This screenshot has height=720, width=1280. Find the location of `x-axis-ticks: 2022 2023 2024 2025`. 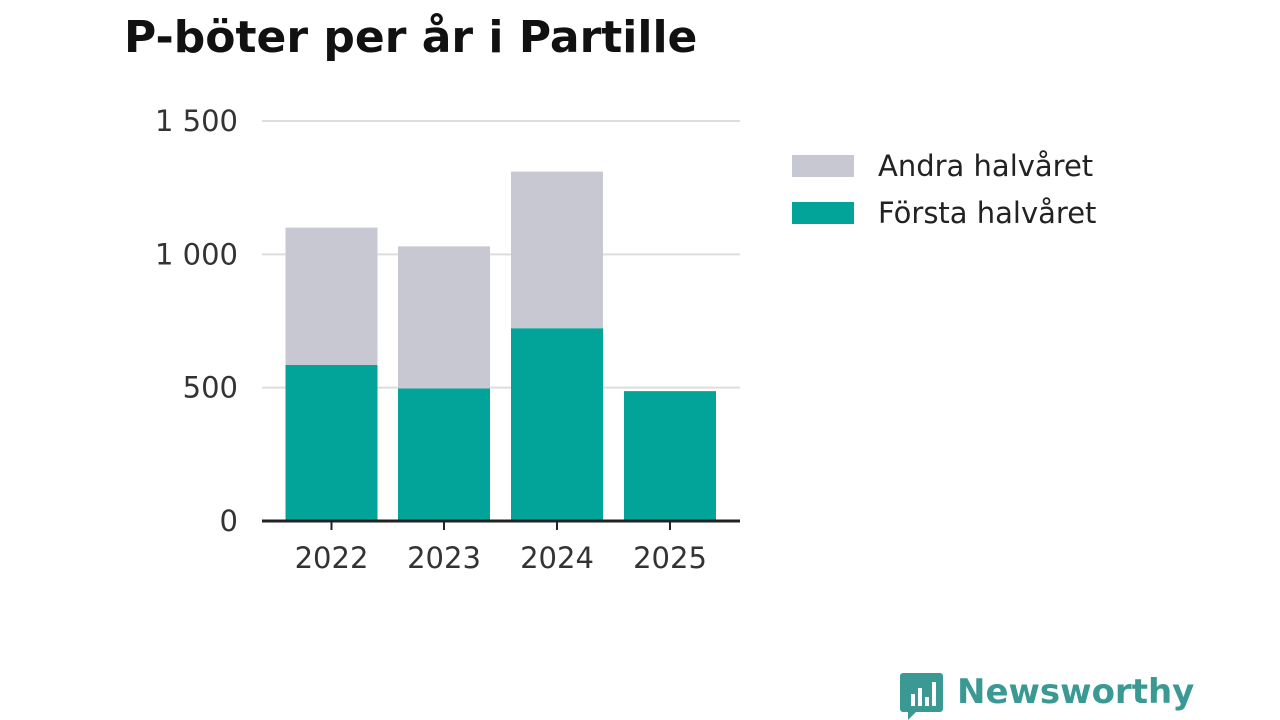

x-axis-ticks: 2022 2023 2024 2025 is located at coordinates (501, 548).